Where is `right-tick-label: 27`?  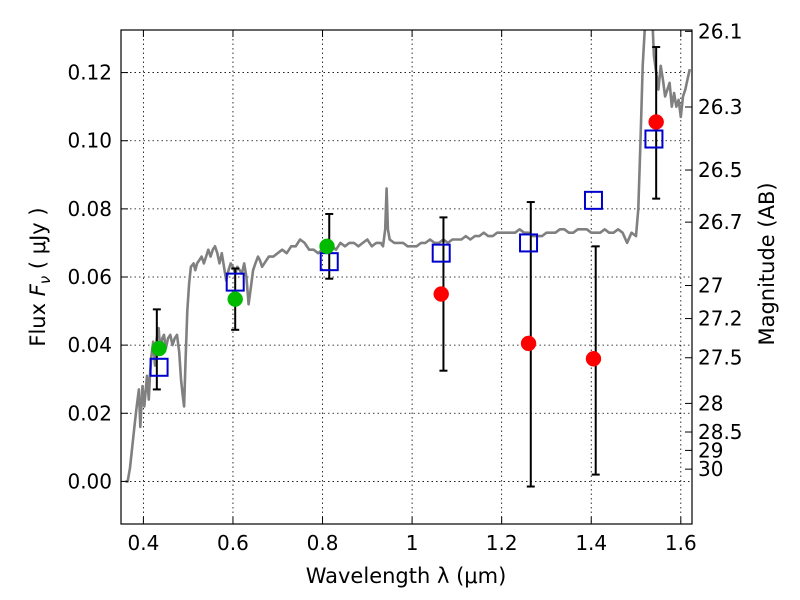 right-tick-label: 27 is located at coordinates (710, 286).